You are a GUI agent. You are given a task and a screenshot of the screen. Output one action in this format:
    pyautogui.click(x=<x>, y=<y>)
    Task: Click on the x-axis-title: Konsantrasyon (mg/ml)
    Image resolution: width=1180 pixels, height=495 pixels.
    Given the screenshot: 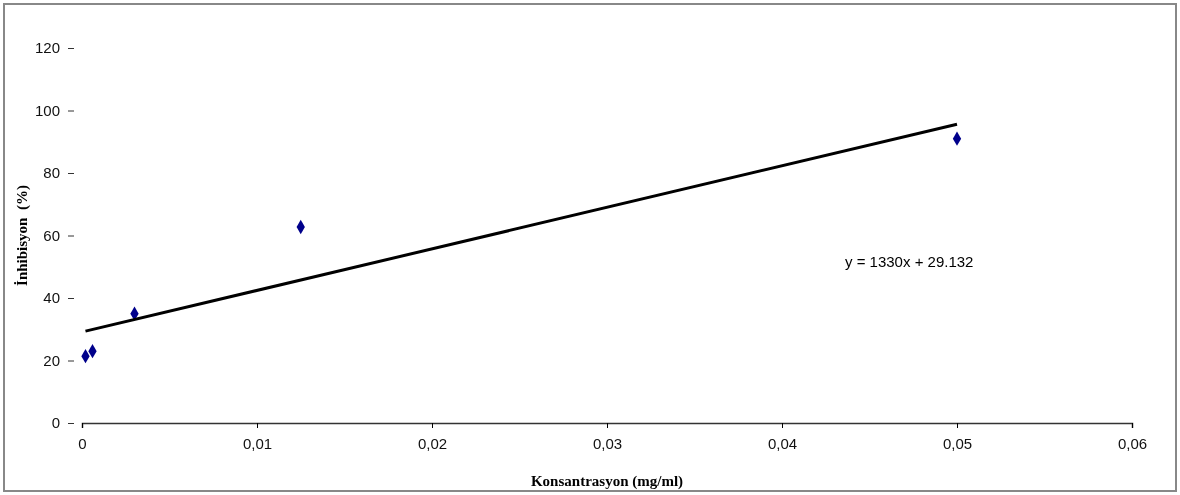 What is the action you would take?
    pyautogui.click(x=607, y=481)
    